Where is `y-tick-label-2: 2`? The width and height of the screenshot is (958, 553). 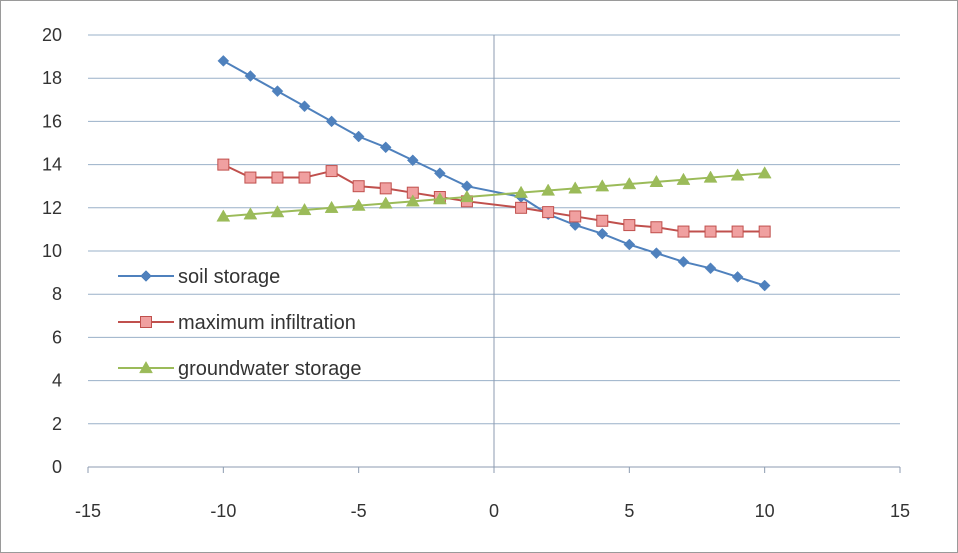
y-tick-label-2: 2 is located at coordinates (57, 424).